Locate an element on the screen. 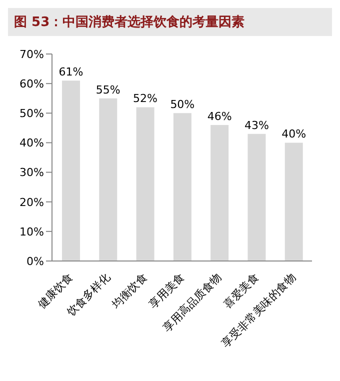  y-tick-label: 10% is located at coordinates (32, 231).